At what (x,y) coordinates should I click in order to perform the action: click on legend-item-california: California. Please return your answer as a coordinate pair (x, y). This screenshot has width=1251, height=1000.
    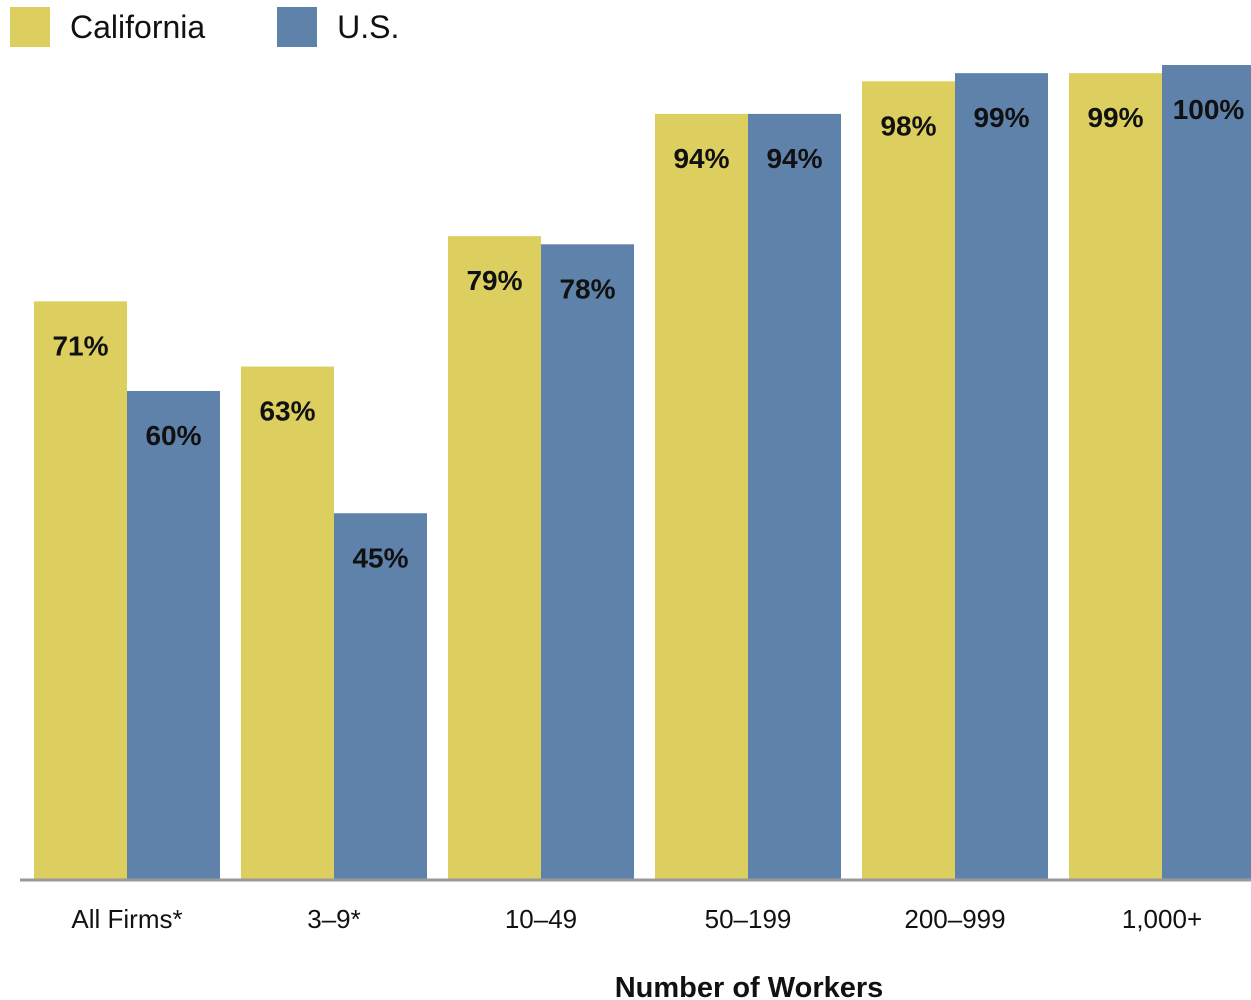
    Looking at the image, I should click on (107, 27).